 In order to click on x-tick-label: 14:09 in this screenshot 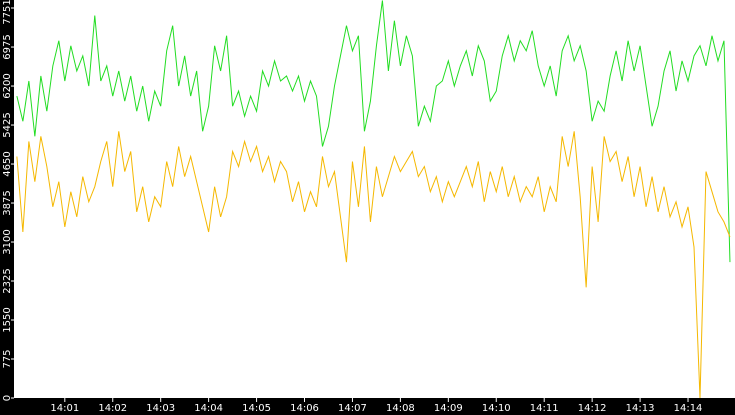, I will do `click(448, 408)`.